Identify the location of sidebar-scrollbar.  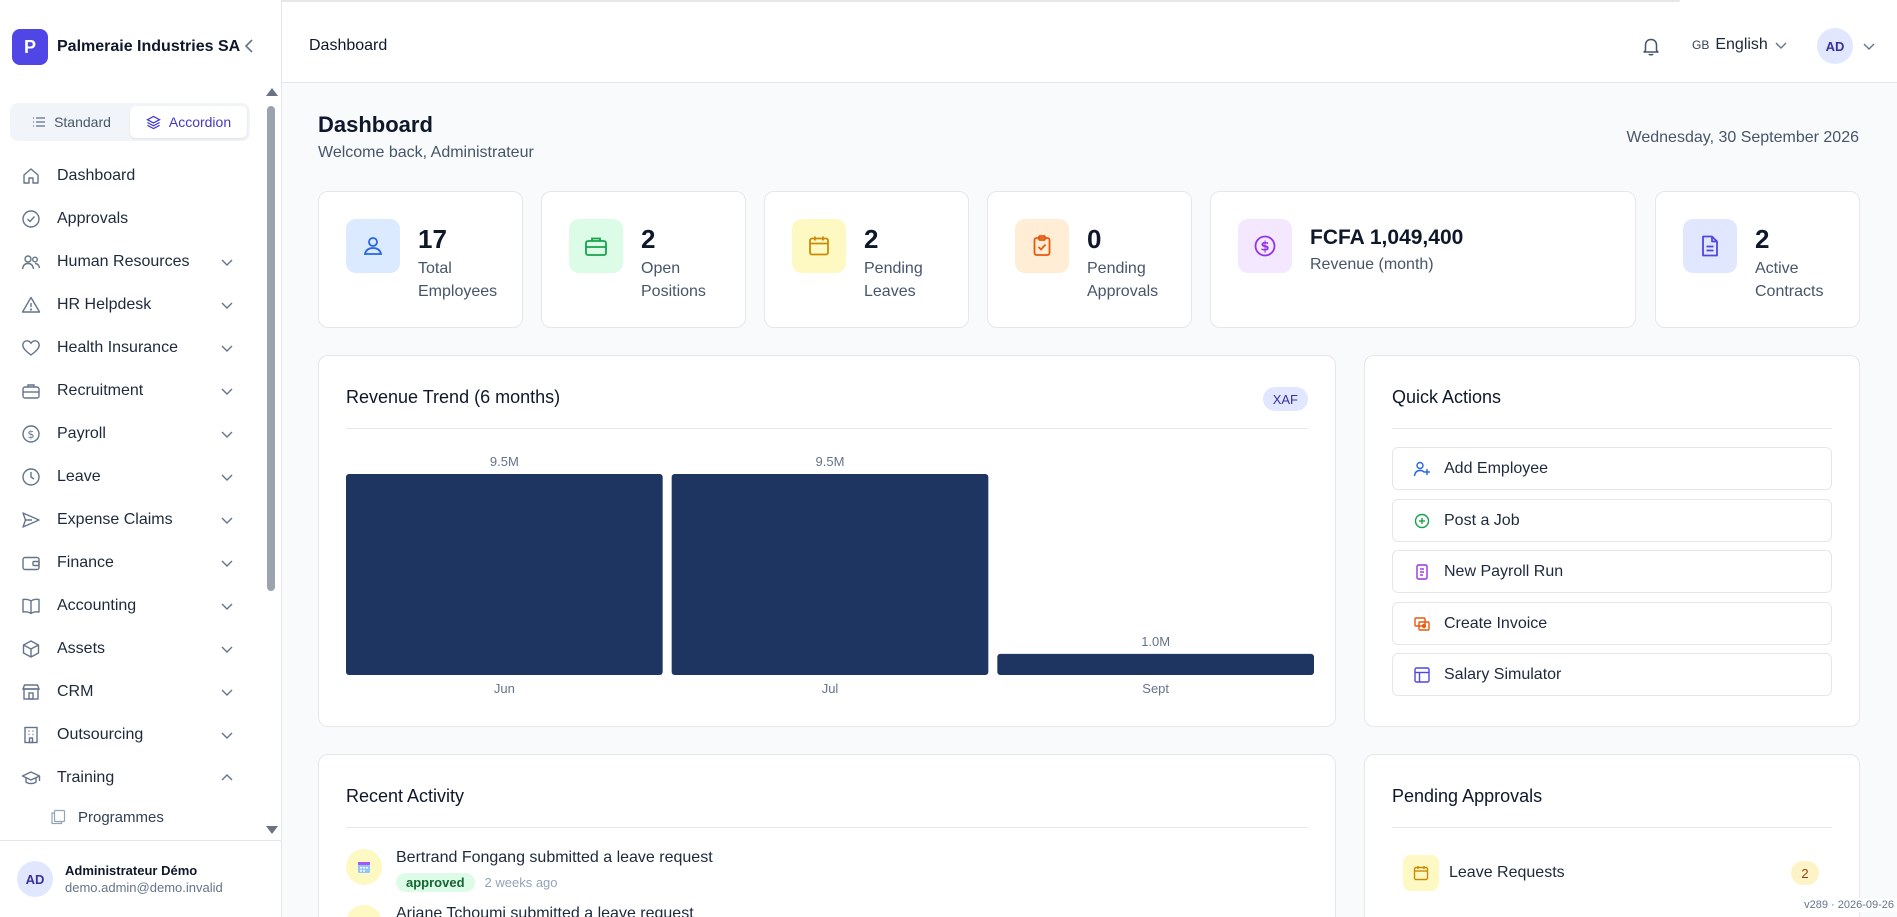
(271, 461).